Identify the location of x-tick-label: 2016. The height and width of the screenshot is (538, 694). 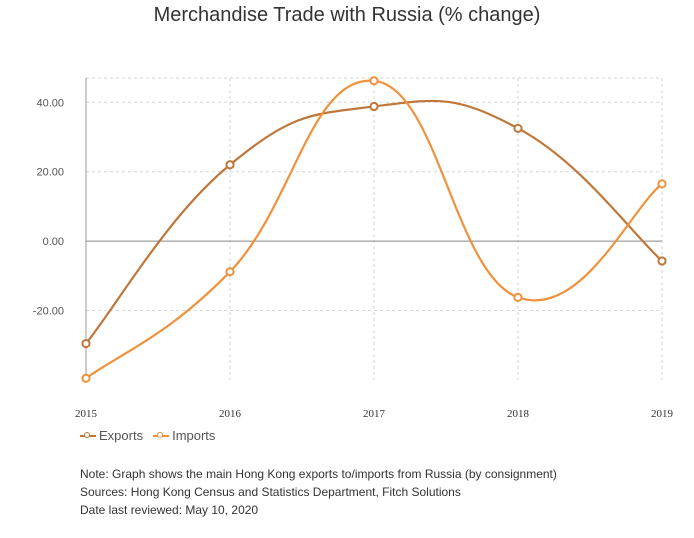
(230, 414).